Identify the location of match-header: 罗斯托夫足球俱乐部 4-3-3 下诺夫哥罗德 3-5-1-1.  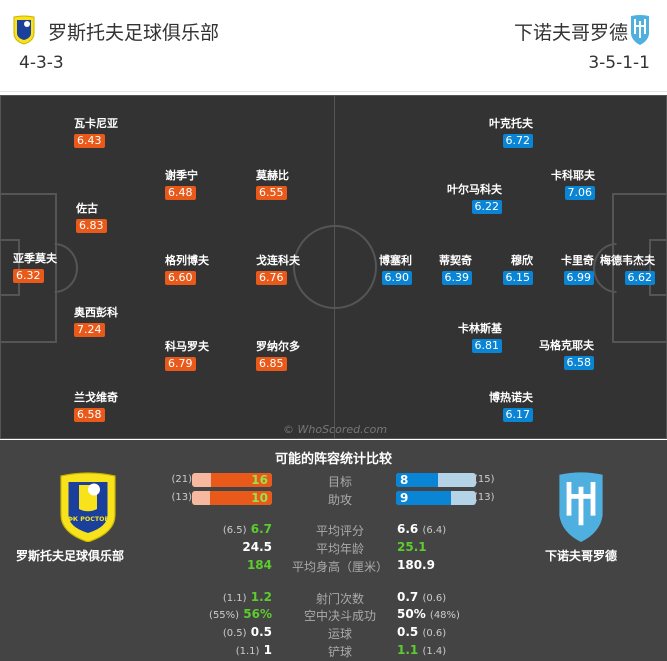
(333, 46).